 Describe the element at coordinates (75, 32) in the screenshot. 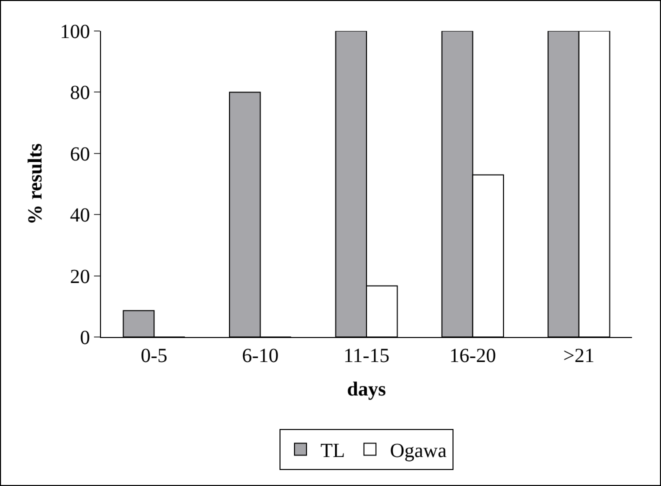

I see `y-tick-label: 100` at that location.